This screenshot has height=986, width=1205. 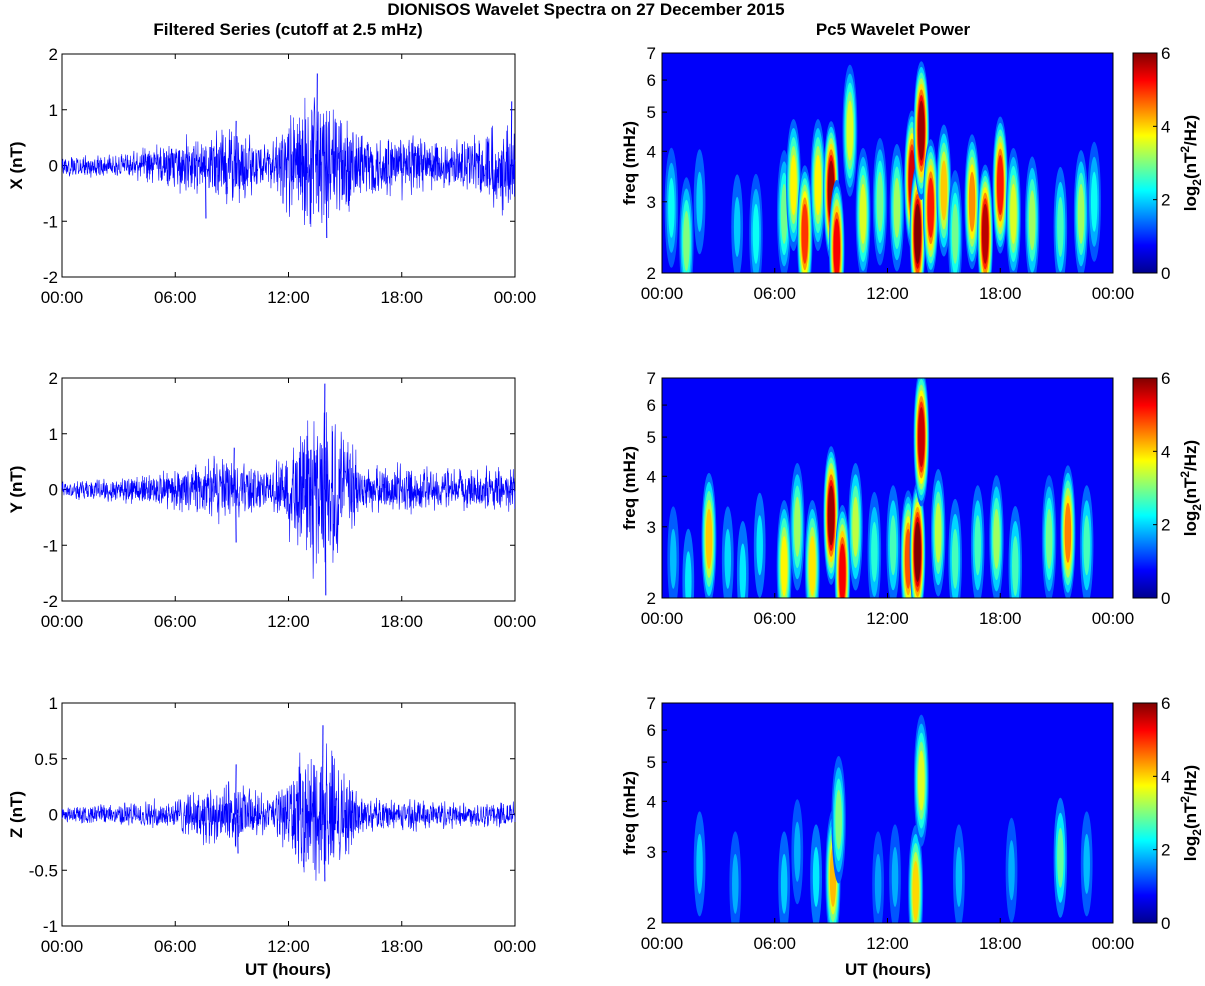 I want to click on y-tick-label: 0.5, so click(x=46, y=759).